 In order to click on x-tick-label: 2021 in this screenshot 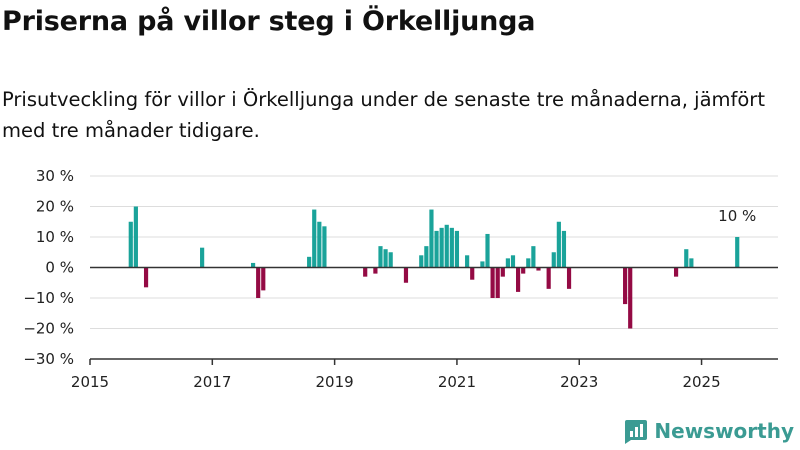, I will do `click(457, 382)`.